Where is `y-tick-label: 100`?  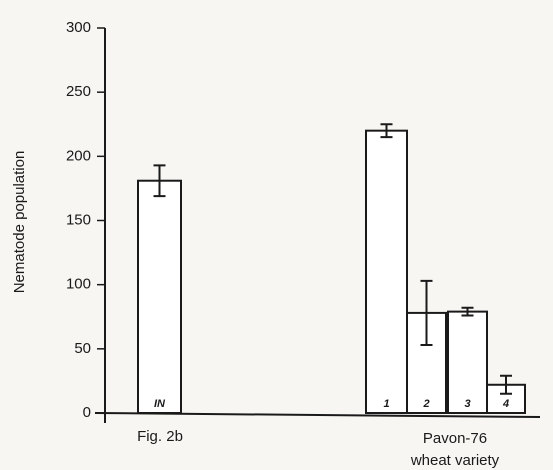
y-tick-label: 100 is located at coordinates (78, 284).